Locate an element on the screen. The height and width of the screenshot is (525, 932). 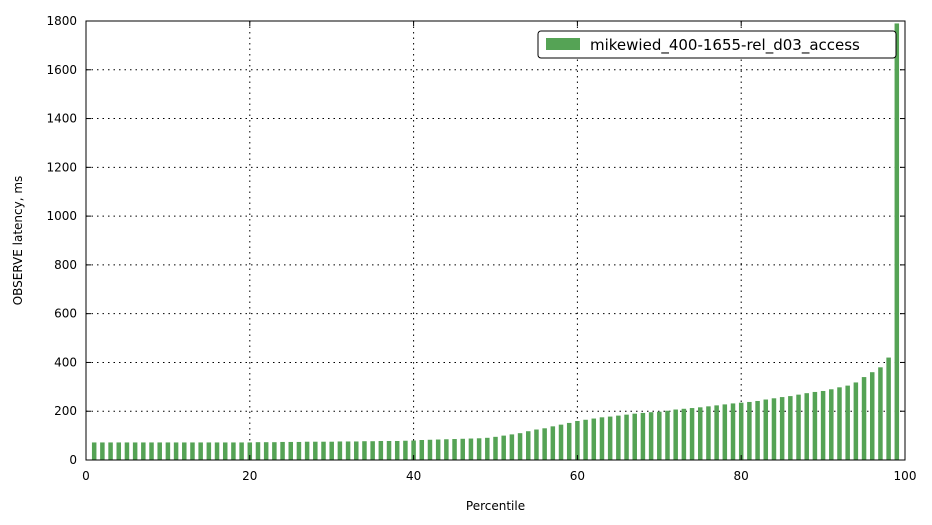
x-tick-label: 80 is located at coordinates (741, 476).